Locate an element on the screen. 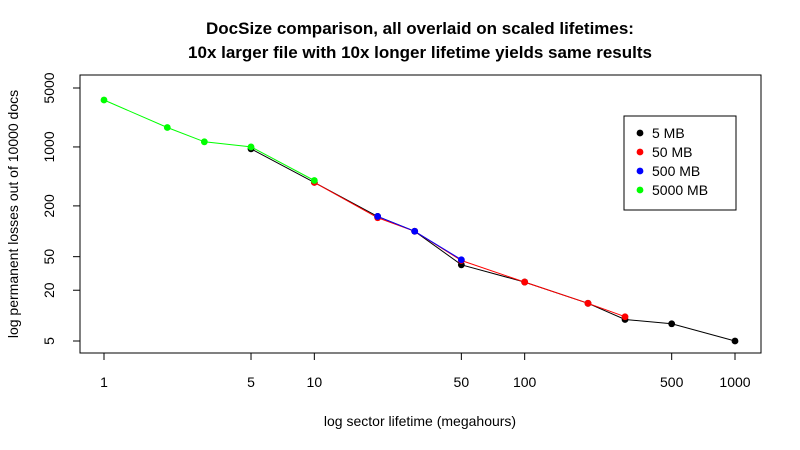  x-tick-label-500: 500 is located at coordinates (672, 382).